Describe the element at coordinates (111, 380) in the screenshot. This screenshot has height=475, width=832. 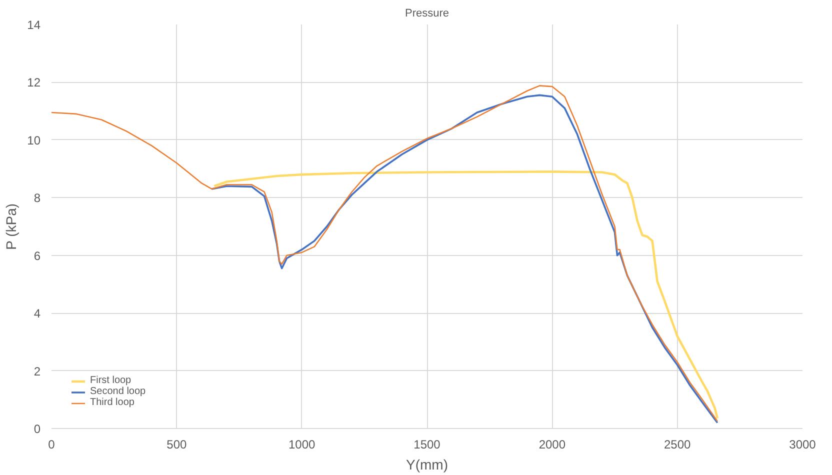
I see `legend-label: First loop` at that location.